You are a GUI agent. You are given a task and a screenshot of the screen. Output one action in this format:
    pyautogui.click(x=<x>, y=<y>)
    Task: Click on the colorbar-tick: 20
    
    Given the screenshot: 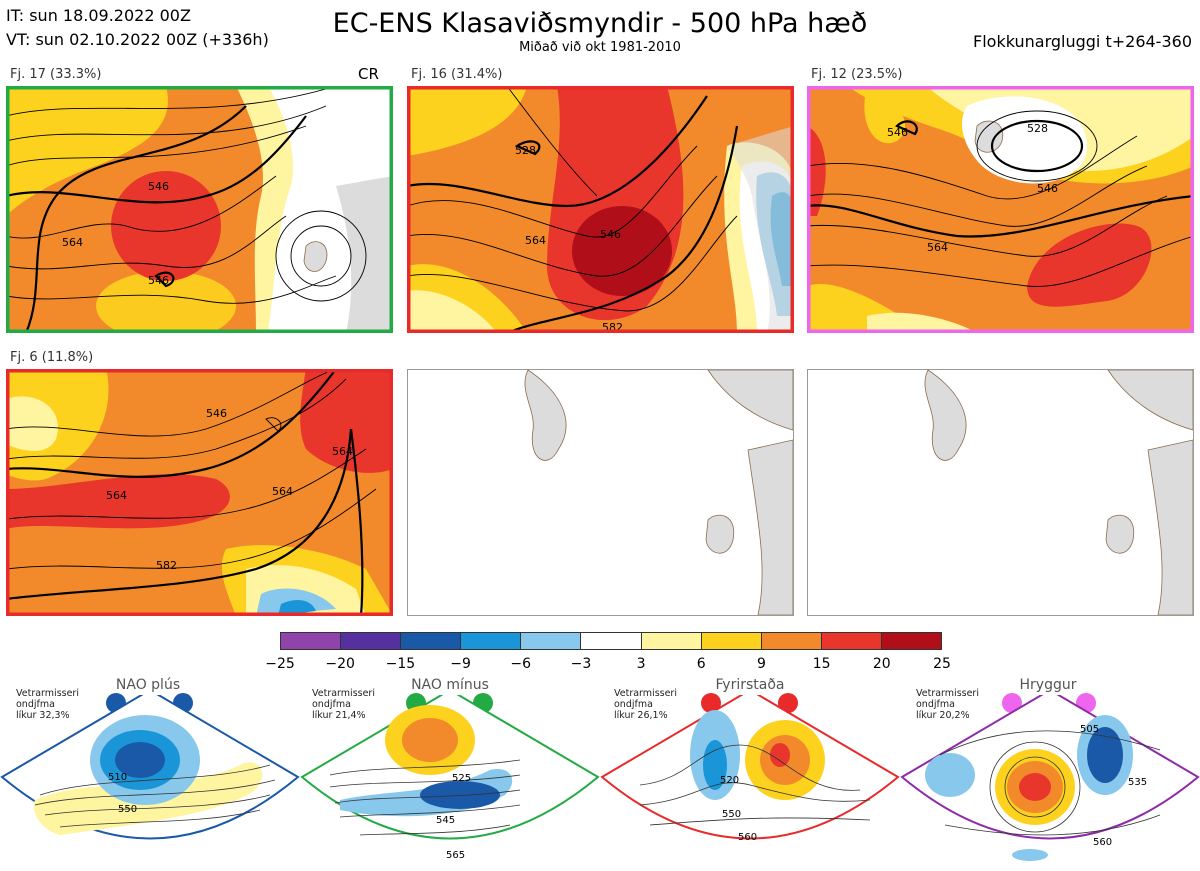 What is the action you would take?
    pyautogui.click(x=881, y=664)
    